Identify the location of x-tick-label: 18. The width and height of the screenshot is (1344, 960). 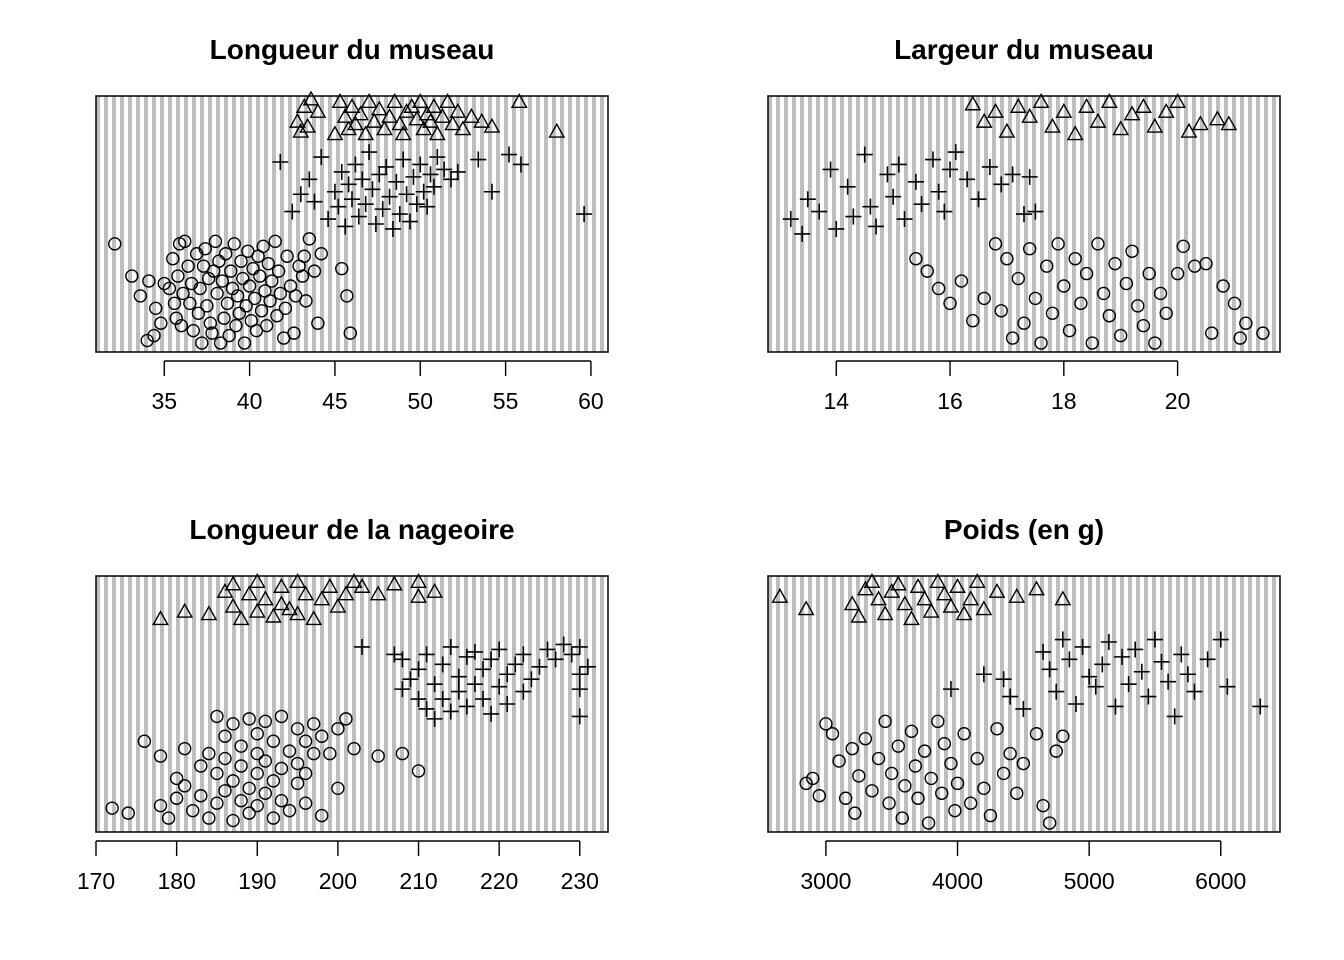
(1064, 401).